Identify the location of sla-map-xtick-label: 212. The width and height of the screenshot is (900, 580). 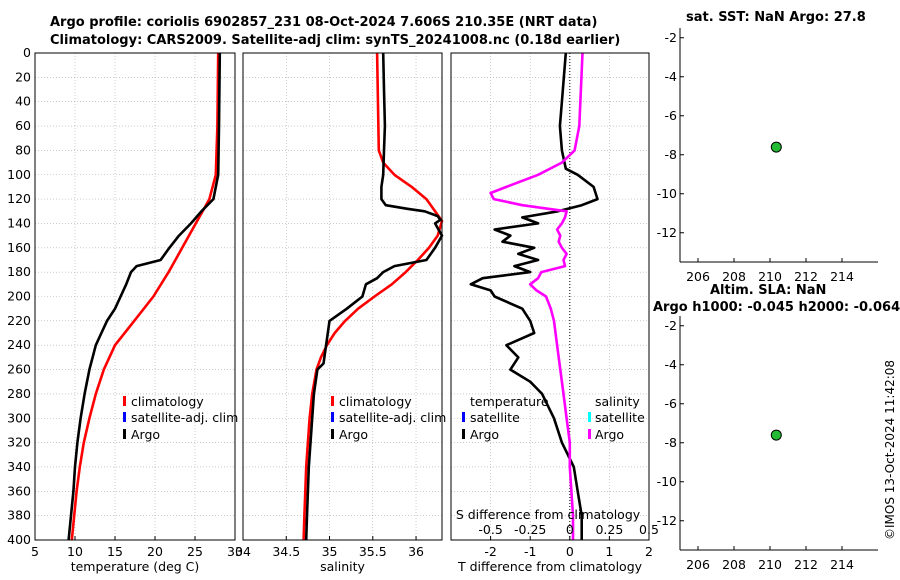
(806, 564).